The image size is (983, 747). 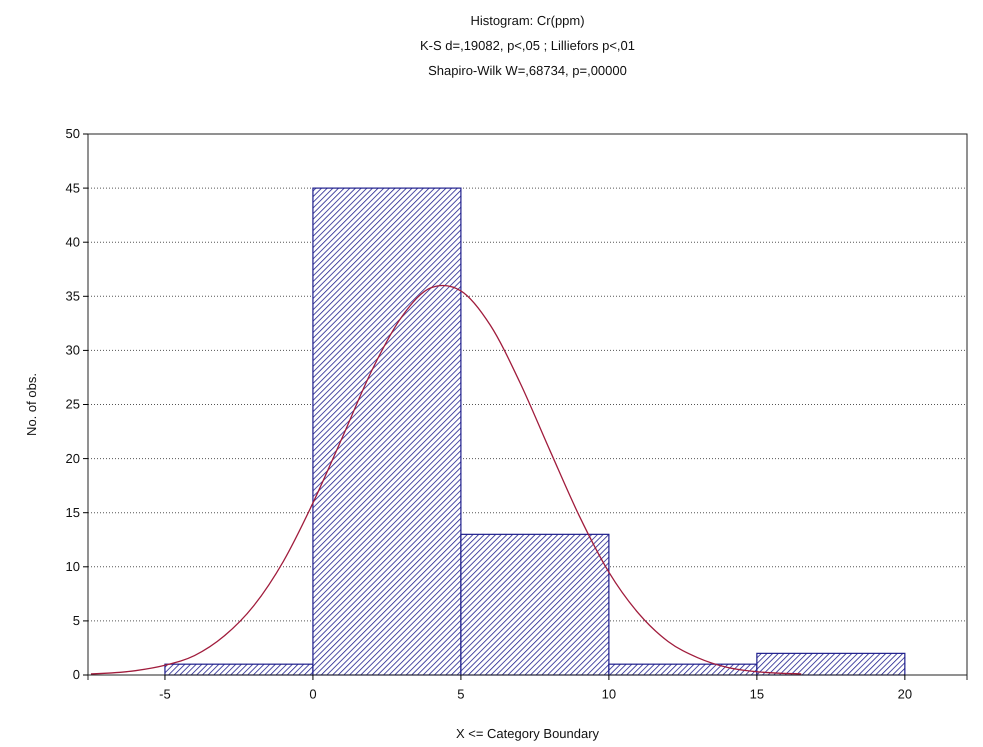 I want to click on y-tick-label: 25, so click(x=73, y=404).